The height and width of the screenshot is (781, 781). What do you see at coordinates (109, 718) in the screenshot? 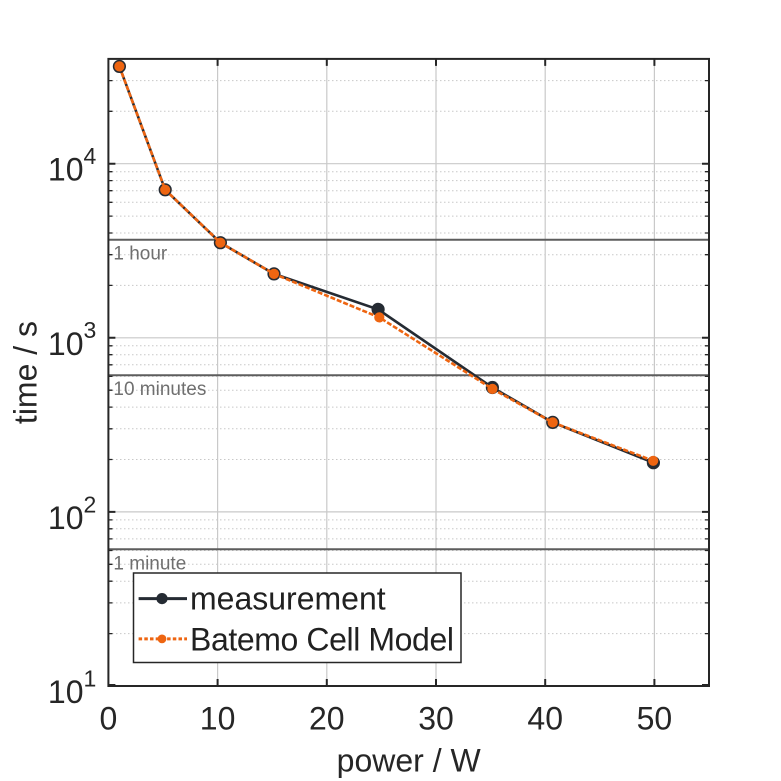
I see `svg-text: 0` at bounding box center [109, 718].